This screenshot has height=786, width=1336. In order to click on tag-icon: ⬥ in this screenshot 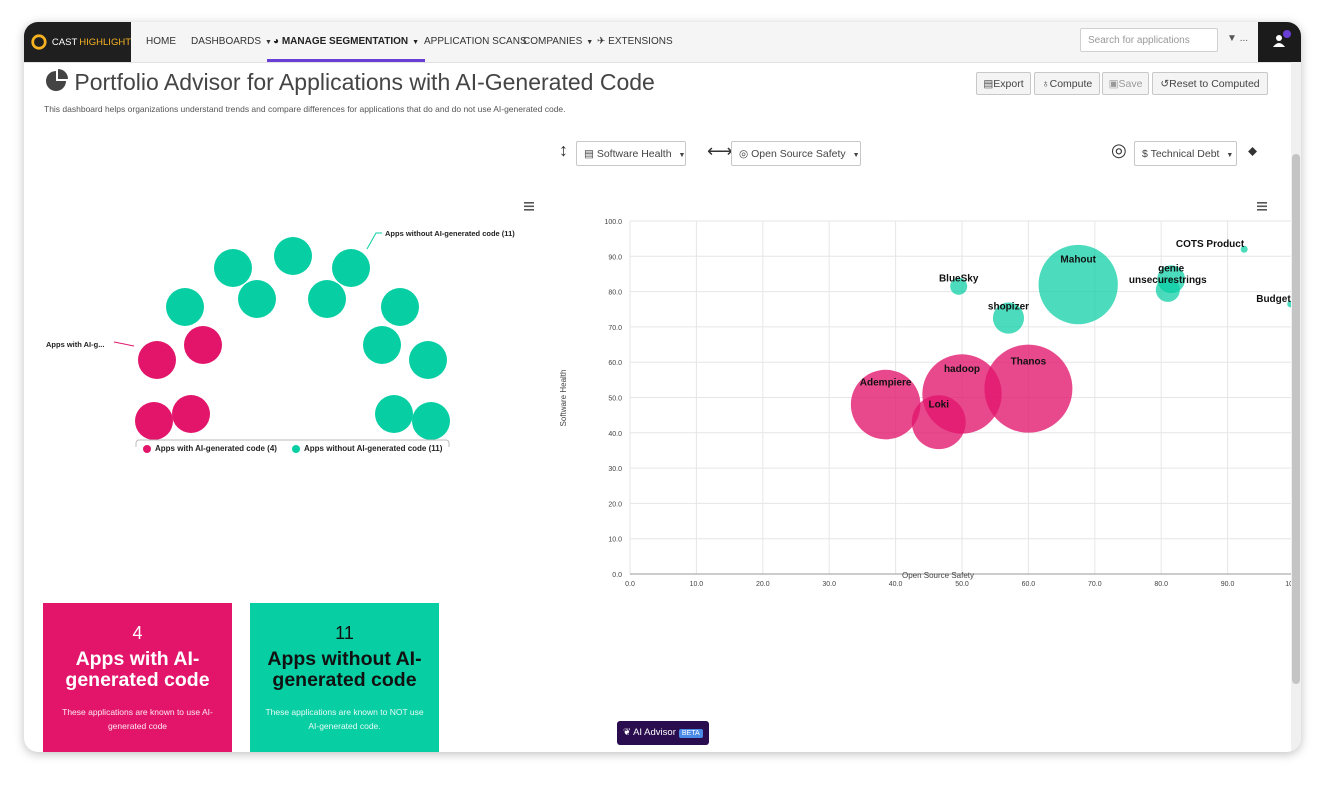, I will do `click(1253, 150)`.